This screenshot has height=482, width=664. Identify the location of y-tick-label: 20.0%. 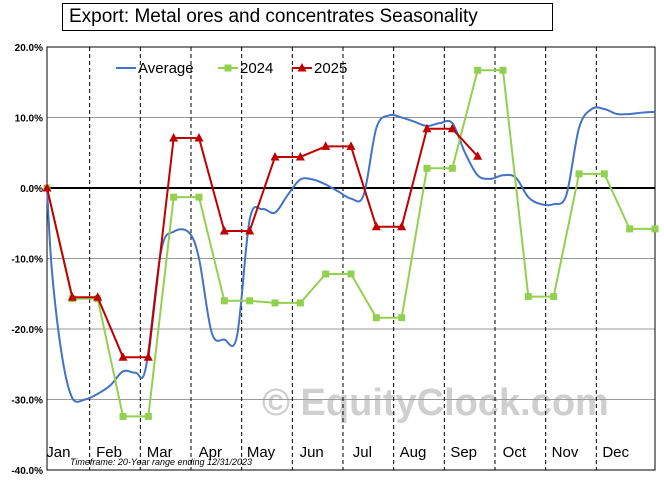
(29, 48).